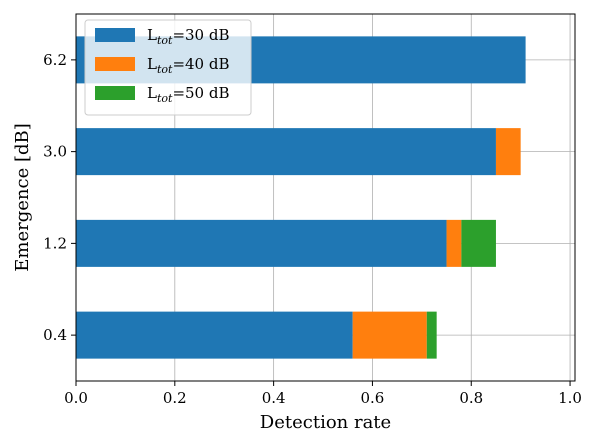 This screenshot has width=592, height=436. Describe the element at coordinates (188, 65) in the screenshot. I see `legend-label: Ltot=40 dB` at that location.